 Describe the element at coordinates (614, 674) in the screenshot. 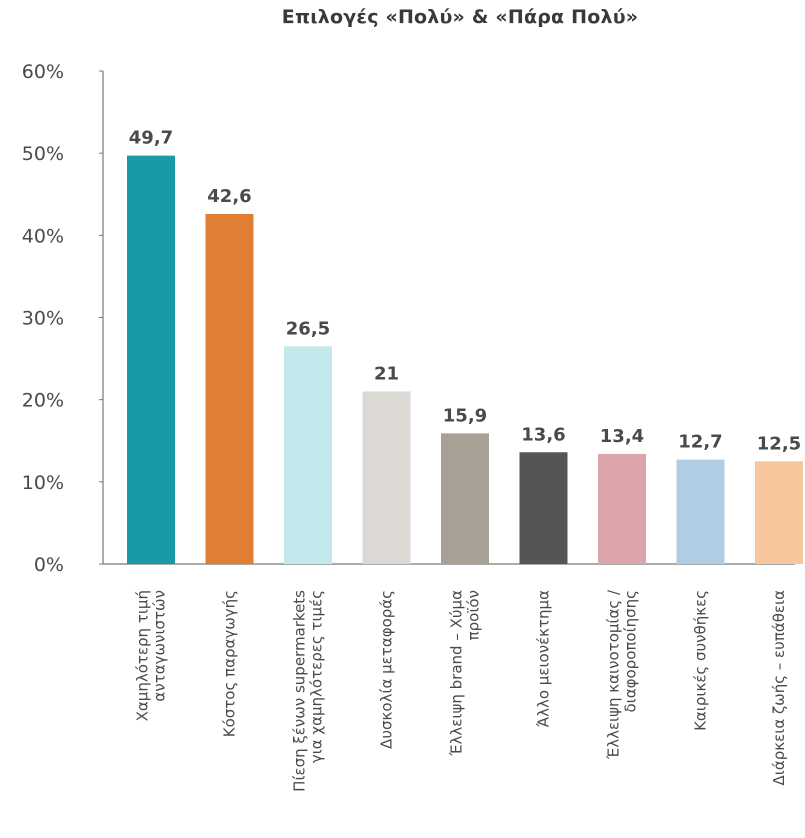

I see `category-label-line: Έλλειψη καινοτομίας /` at that location.